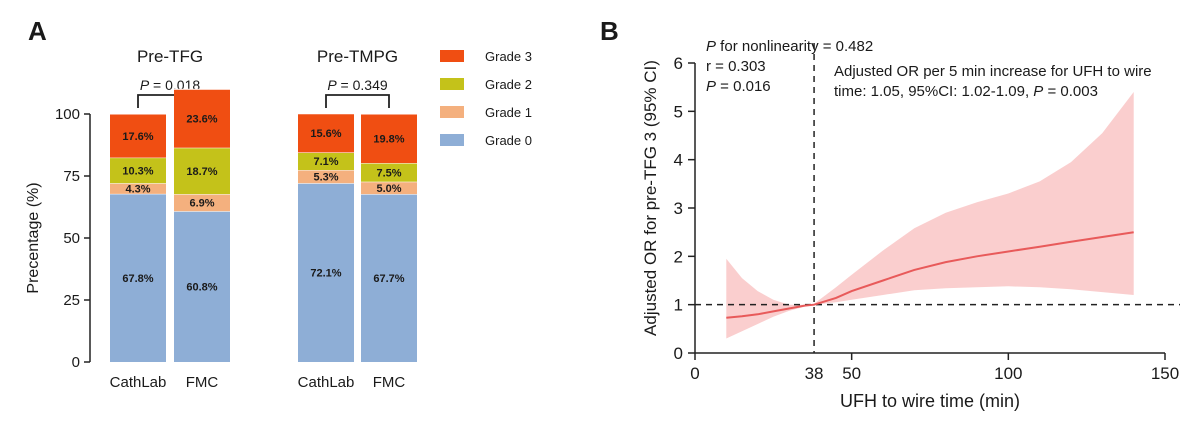  I want to click on data-label: 67.7%, so click(388, 279).